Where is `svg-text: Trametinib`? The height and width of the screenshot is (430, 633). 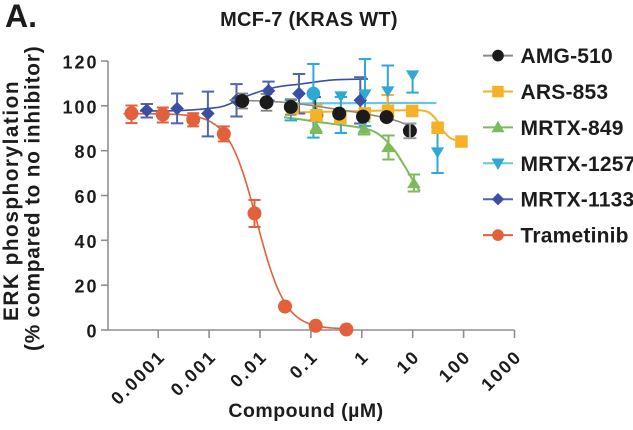
svg-text: Trametinib is located at coordinates (575, 236).